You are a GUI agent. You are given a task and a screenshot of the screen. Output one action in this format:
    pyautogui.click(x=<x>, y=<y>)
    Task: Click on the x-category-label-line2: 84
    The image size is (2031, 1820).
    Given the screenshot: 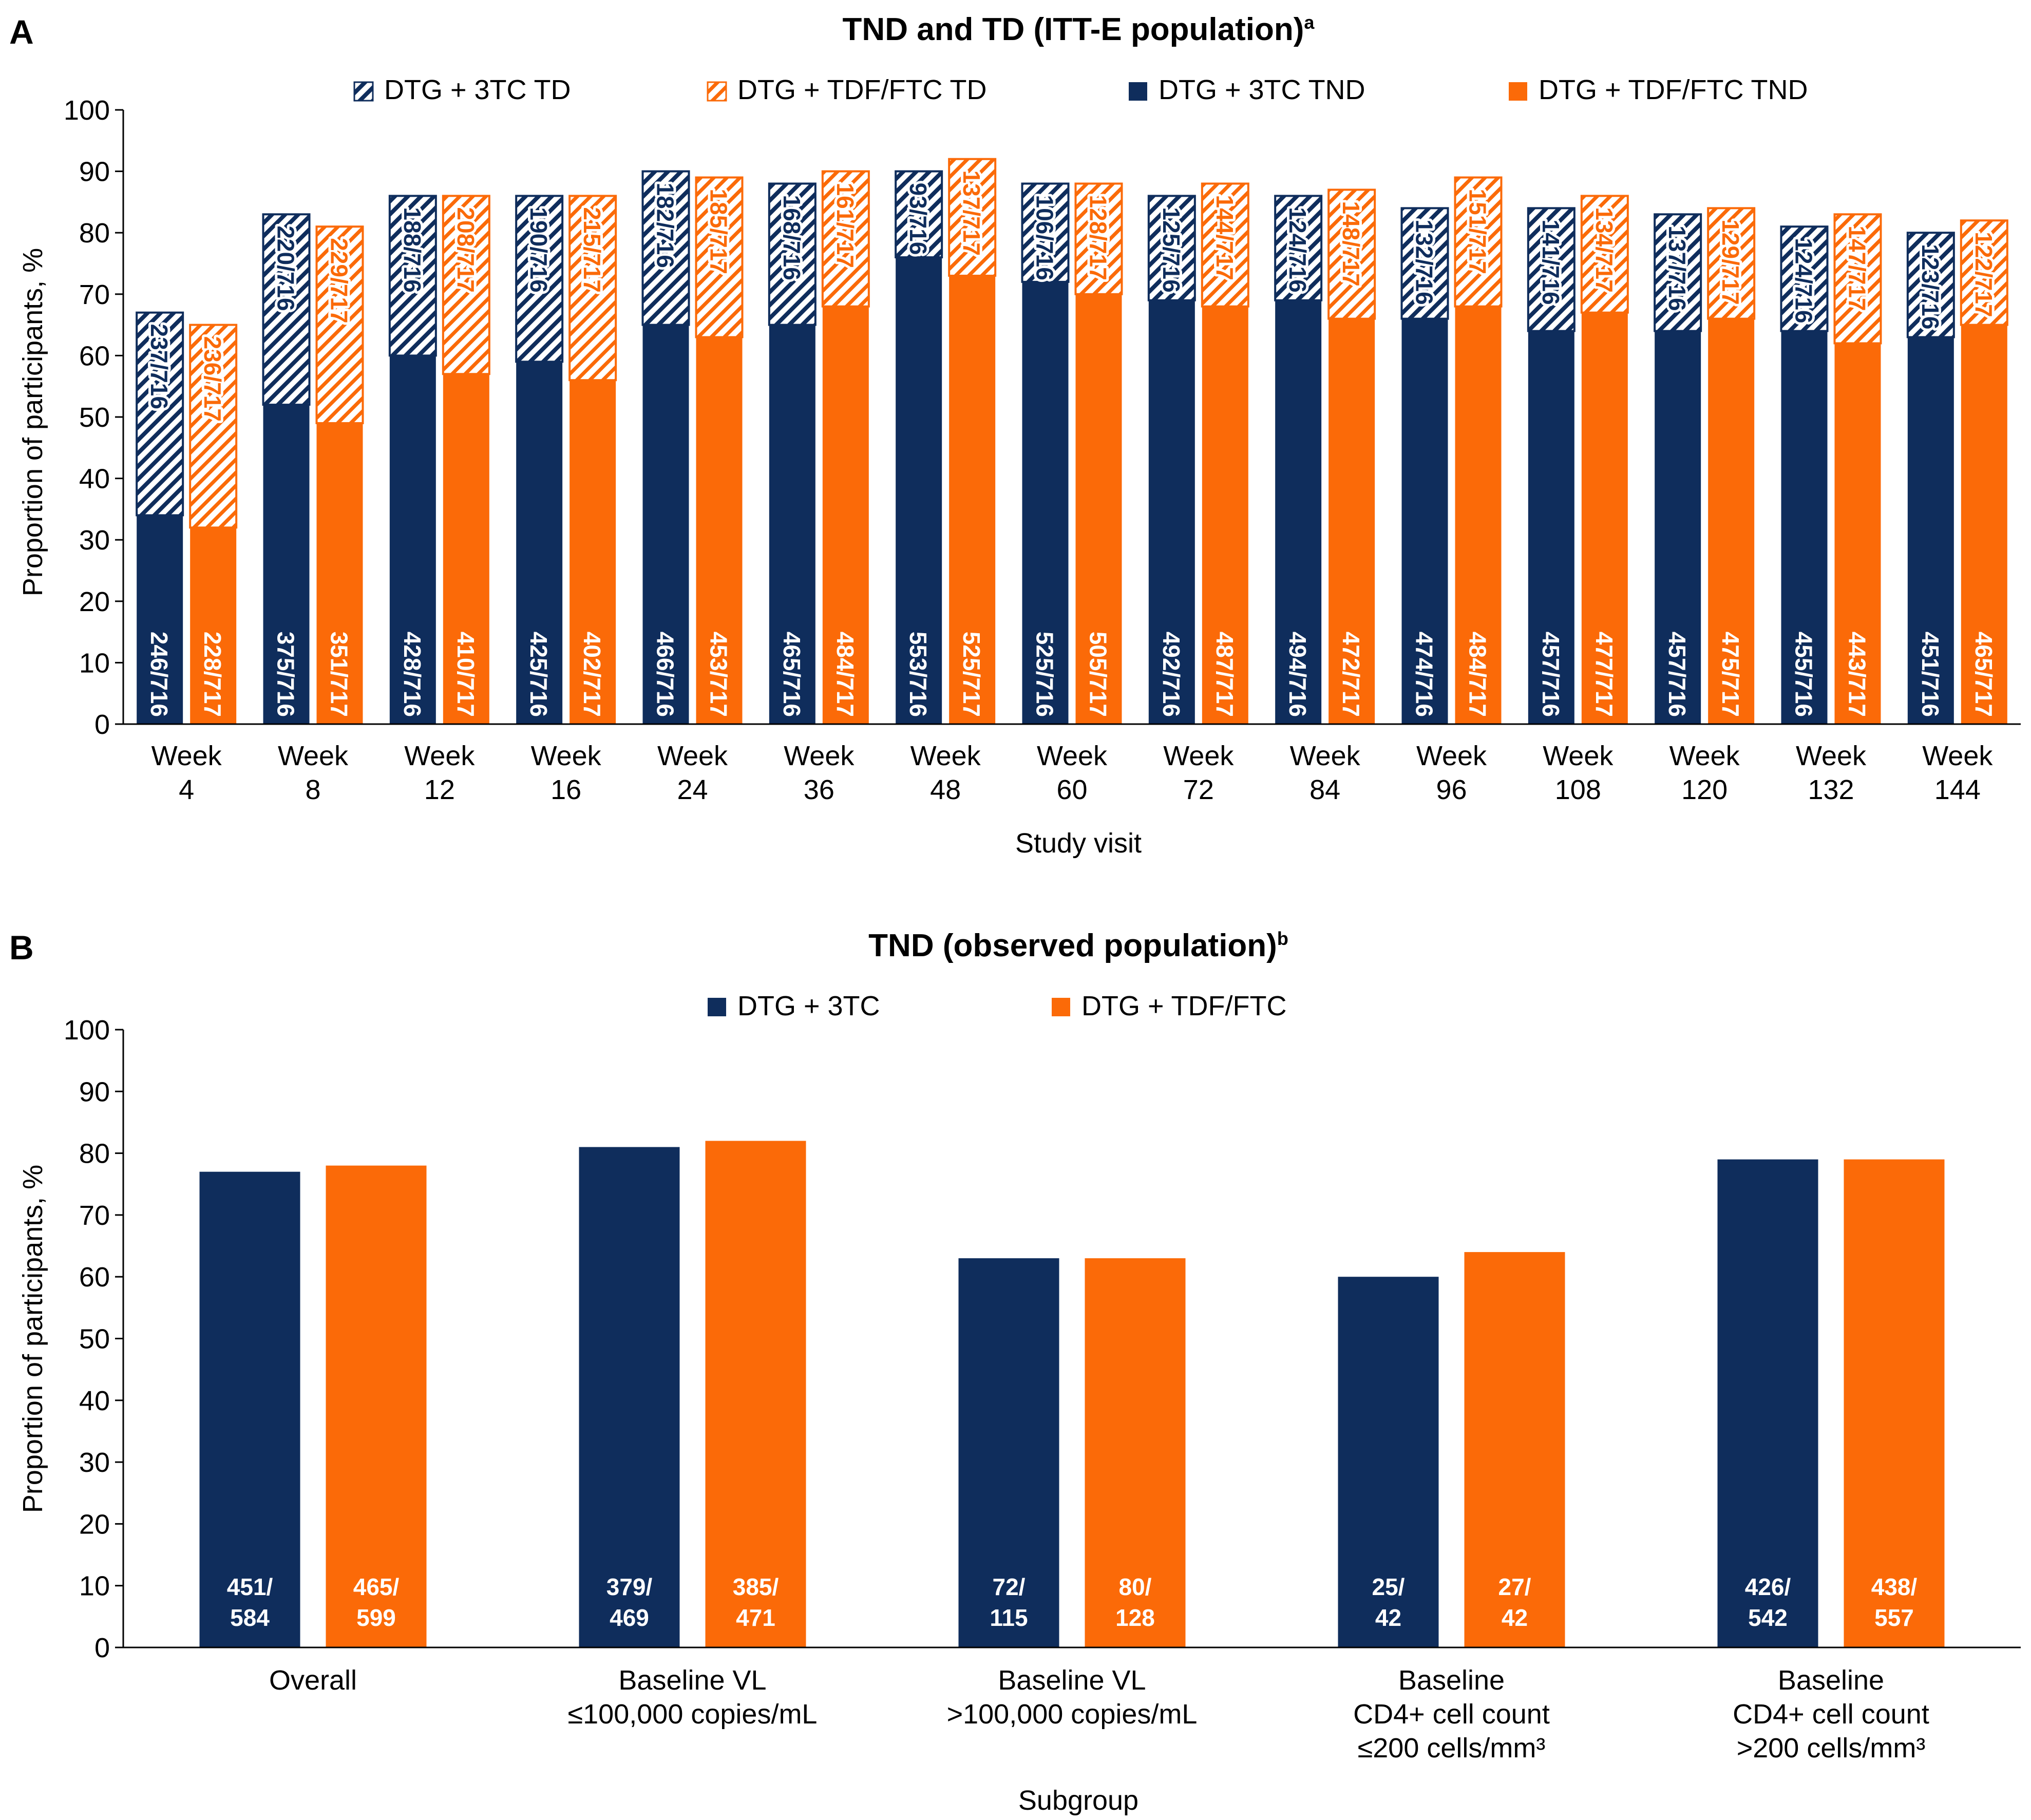 What is the action you would take?
    pyautogui.click(x=1324, y=789)
    